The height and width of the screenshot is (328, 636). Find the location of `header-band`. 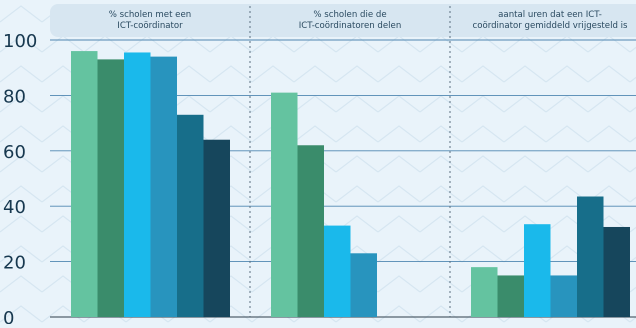

header-band is located at coordinates (343, 20).